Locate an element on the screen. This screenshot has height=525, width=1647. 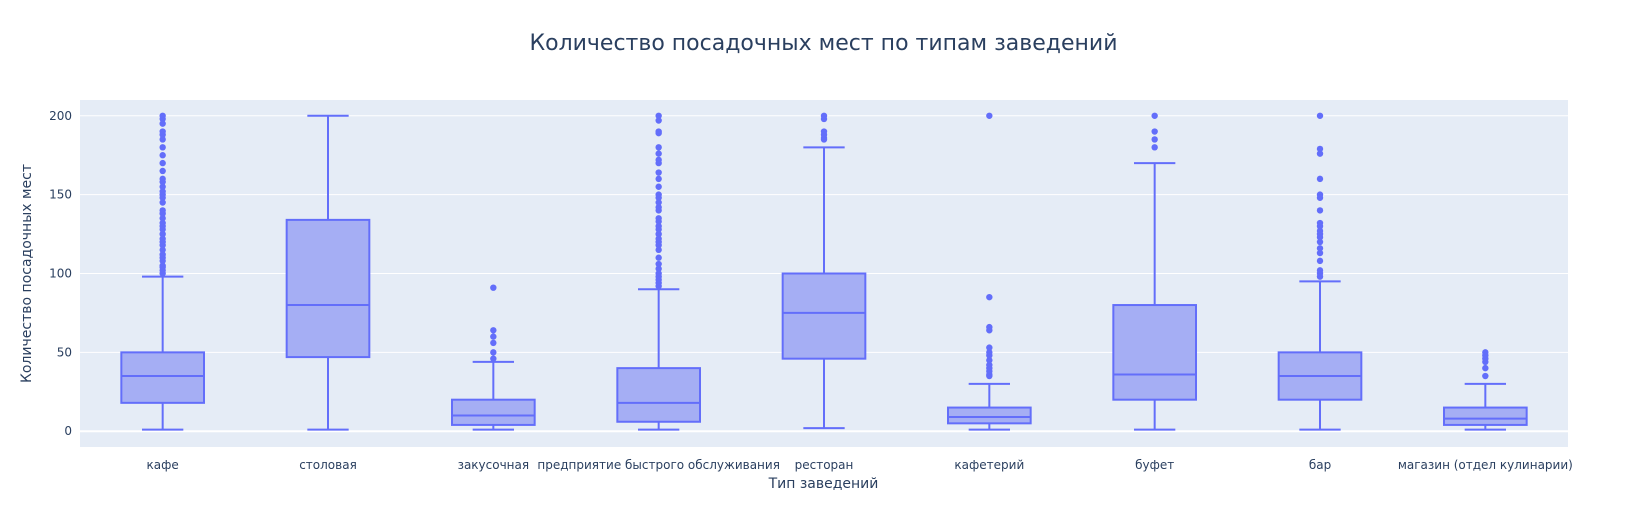
x-tick-label: кафе is located at coordinates (163, 465).